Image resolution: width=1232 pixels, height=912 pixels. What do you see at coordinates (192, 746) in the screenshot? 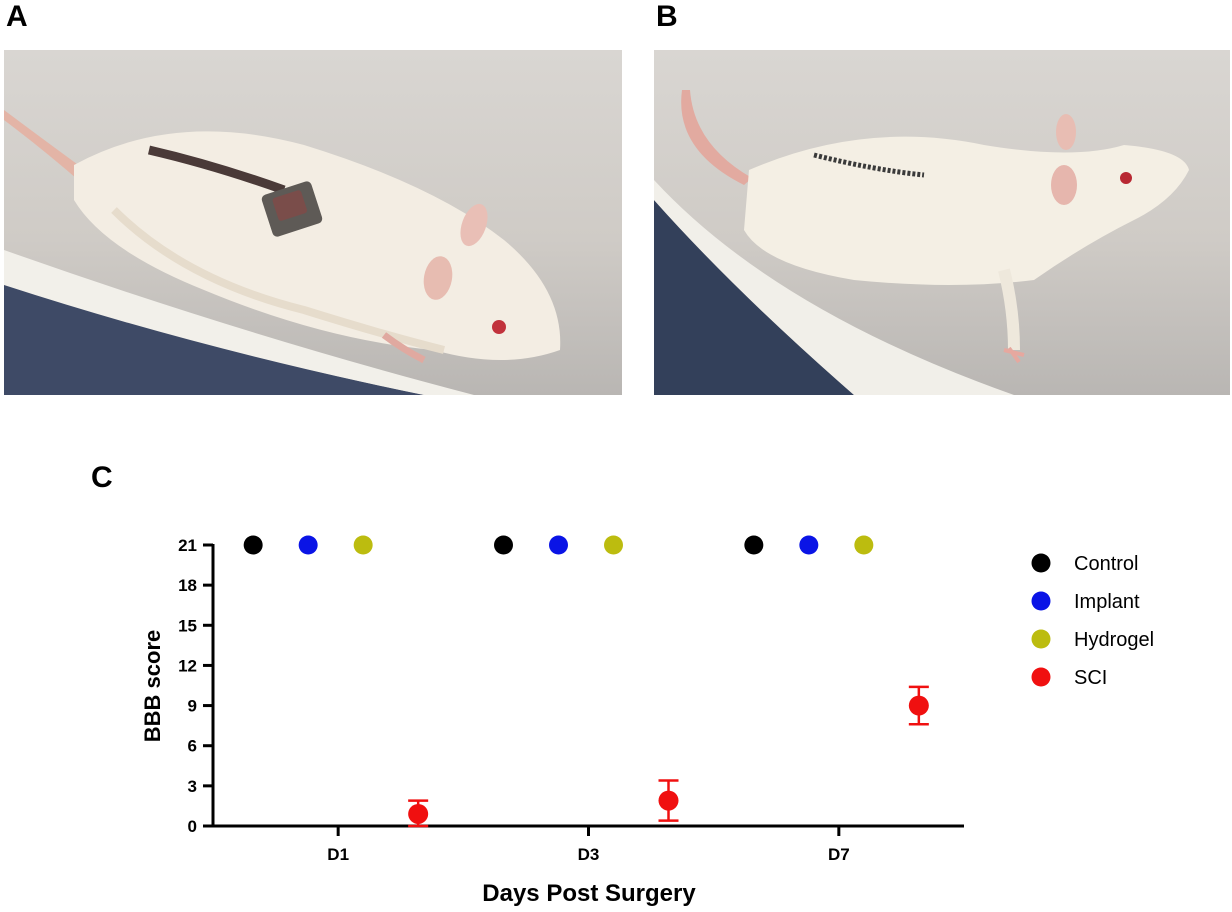
I see `y-tick-label: 6` at bounding box center [192, 746].